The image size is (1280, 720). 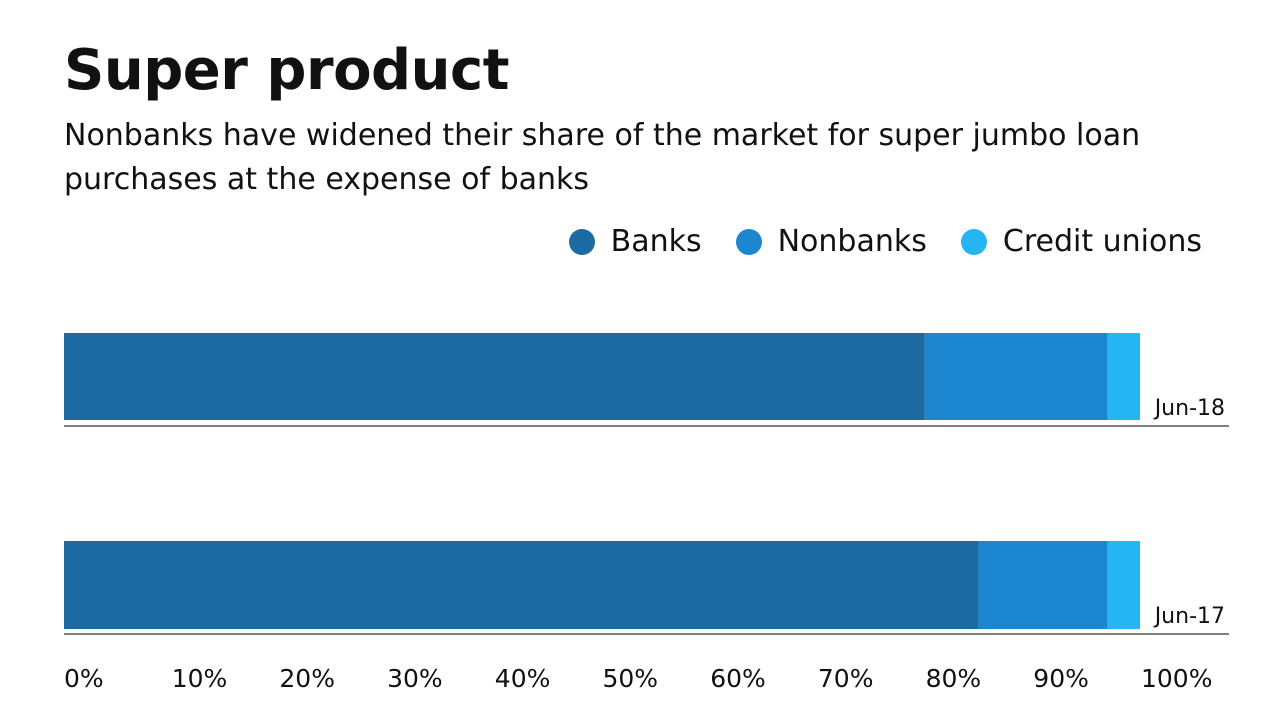 I want to click on x-tick-label: 90%, so click(x=1061, y=678).